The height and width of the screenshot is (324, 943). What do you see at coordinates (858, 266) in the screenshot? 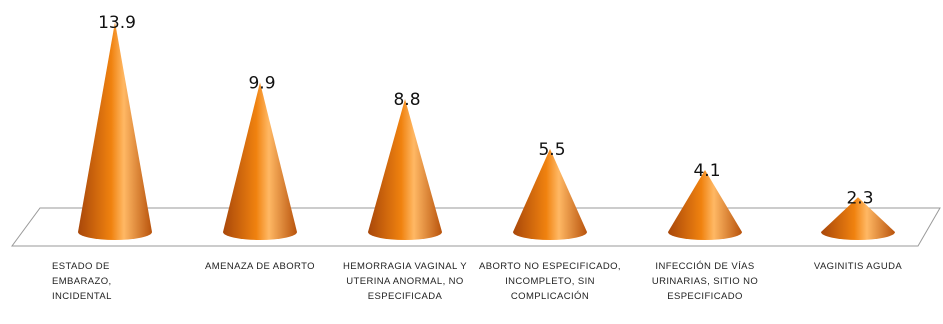
I see `category-label: VAGINITIS AGUDA` at bounding box center [858, 266].